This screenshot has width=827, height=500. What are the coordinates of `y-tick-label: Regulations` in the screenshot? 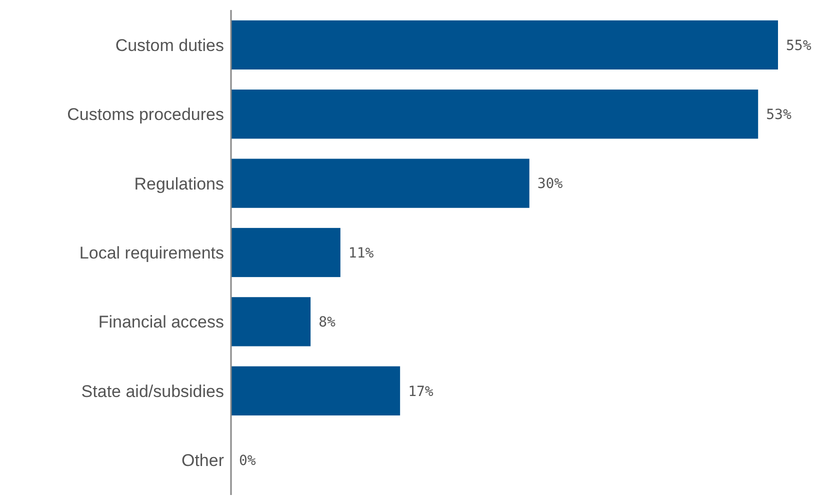 It's located at (179, 184).